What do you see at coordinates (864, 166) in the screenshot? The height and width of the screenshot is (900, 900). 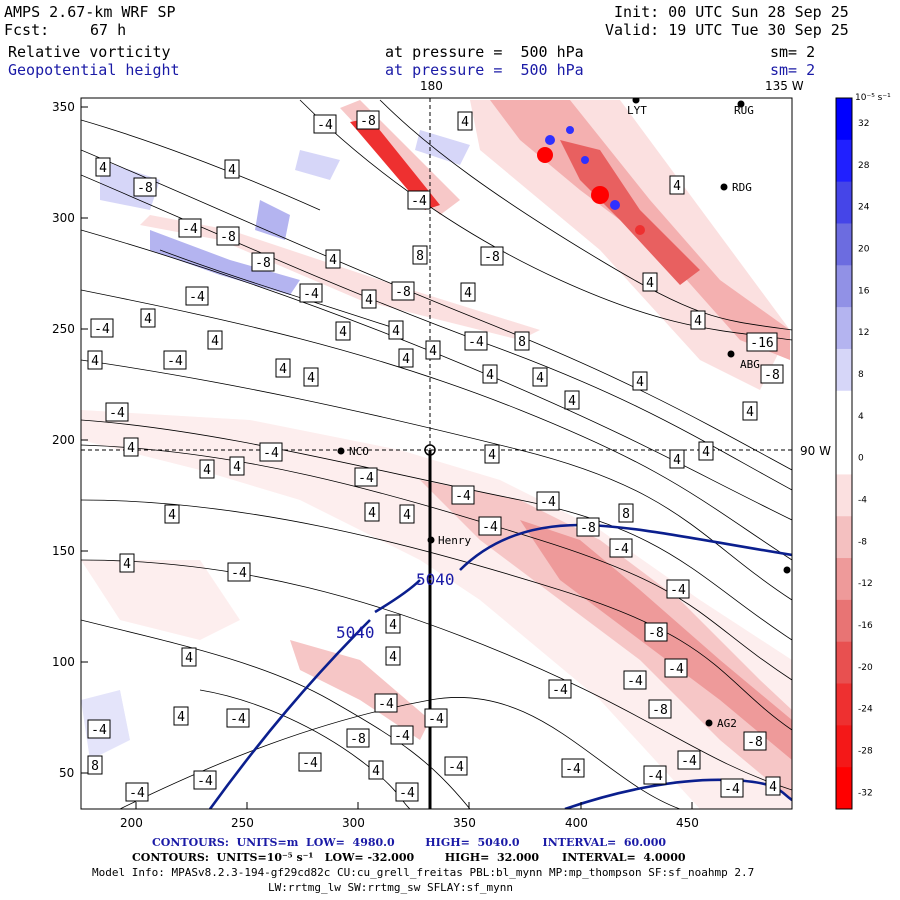 I see `colorbar-tick-label: 28` at bounding box center [864, 166].